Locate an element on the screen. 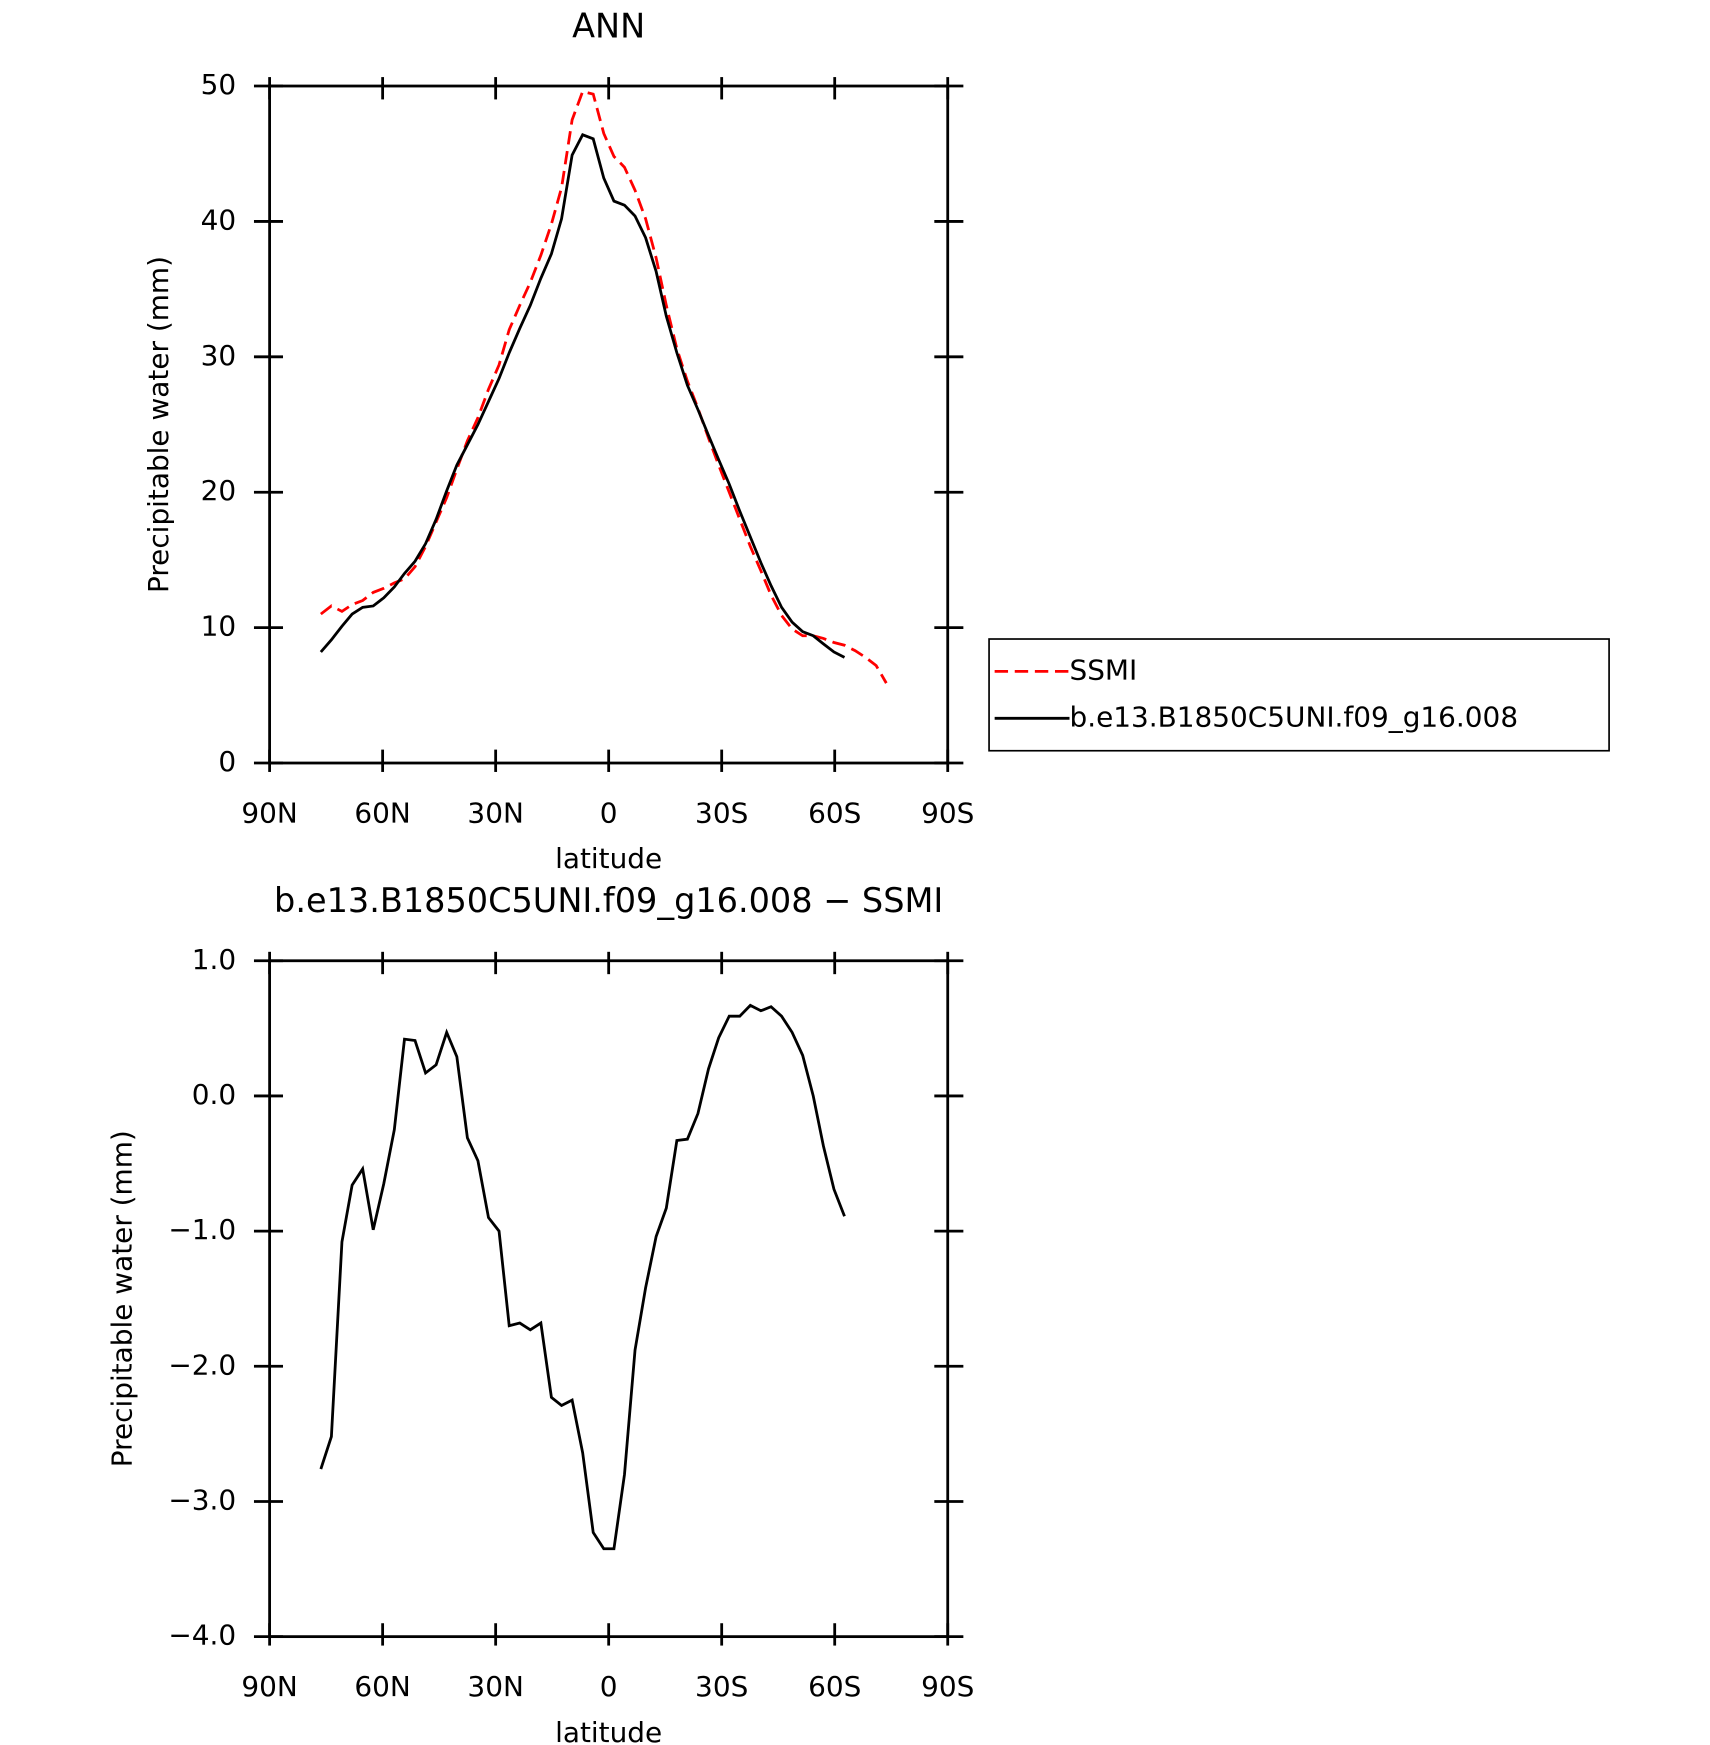  y-tick-label: 40 is located at coordinates (219, 219).